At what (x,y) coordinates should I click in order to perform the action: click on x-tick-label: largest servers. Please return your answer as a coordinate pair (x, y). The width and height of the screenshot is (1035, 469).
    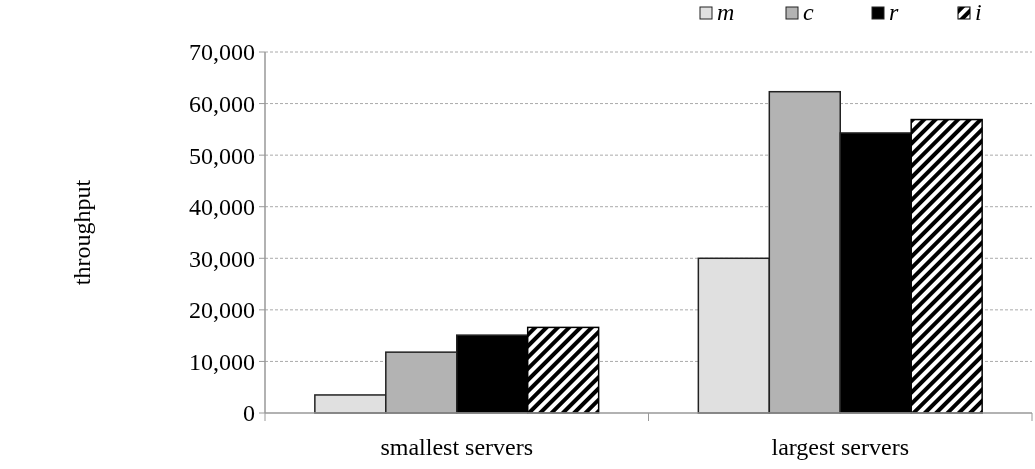
    Looking at the image, I should click on (840, 447).